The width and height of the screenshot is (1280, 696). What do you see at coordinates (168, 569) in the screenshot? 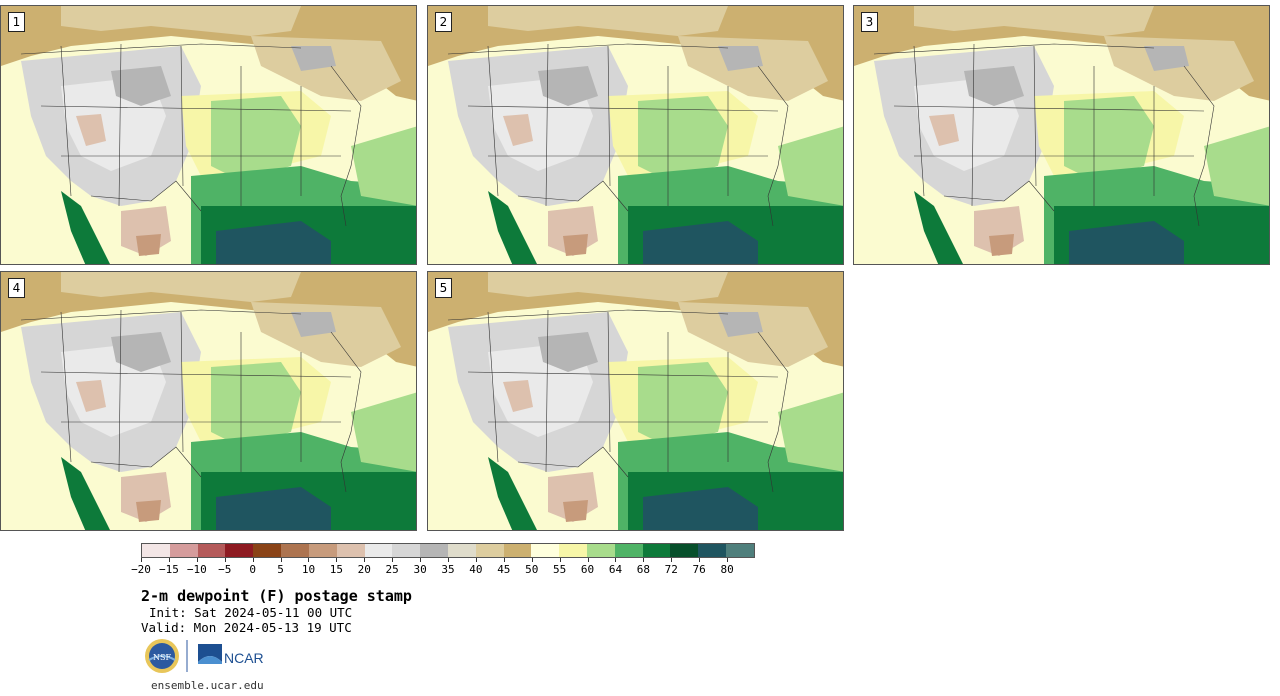
I see `colorbar-tick-label: −15` at bounding box center [168, 569].